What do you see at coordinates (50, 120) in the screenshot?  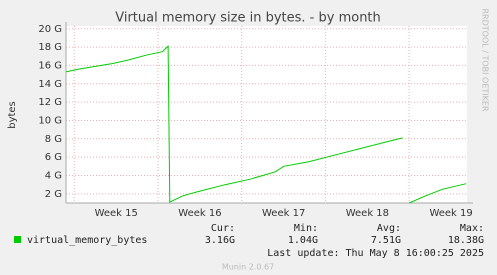 I see `y-tick-label: 10 G` at bounding box center [50, 120].